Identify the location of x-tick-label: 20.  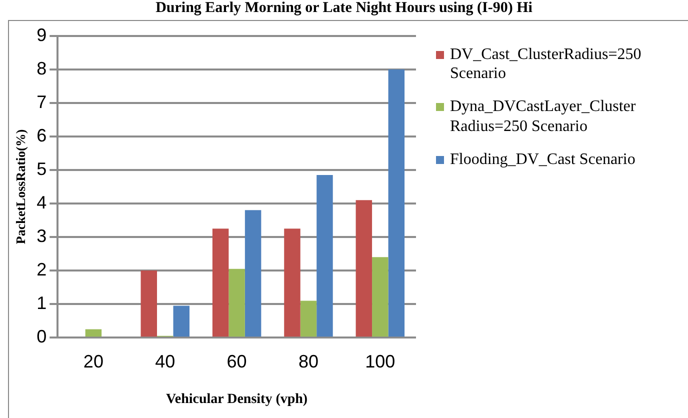
(93, 361).